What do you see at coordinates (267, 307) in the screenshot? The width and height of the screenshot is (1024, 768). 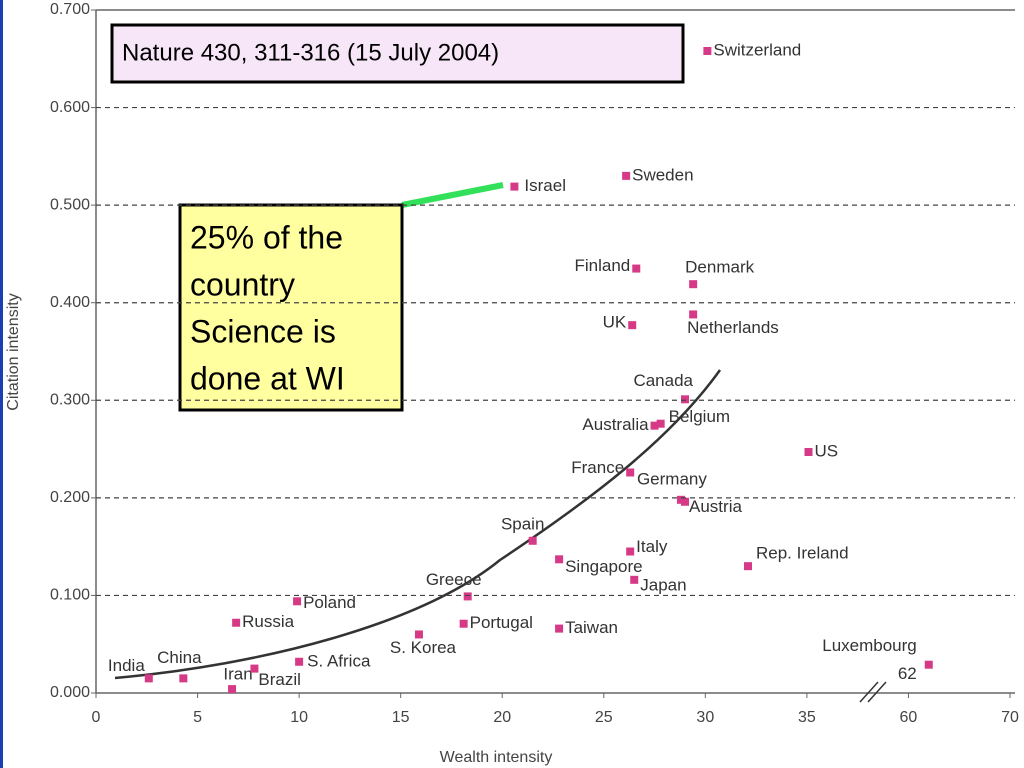 I see `note-text: 25% of the country Science is done at WI` at bounding box center [267, 307].